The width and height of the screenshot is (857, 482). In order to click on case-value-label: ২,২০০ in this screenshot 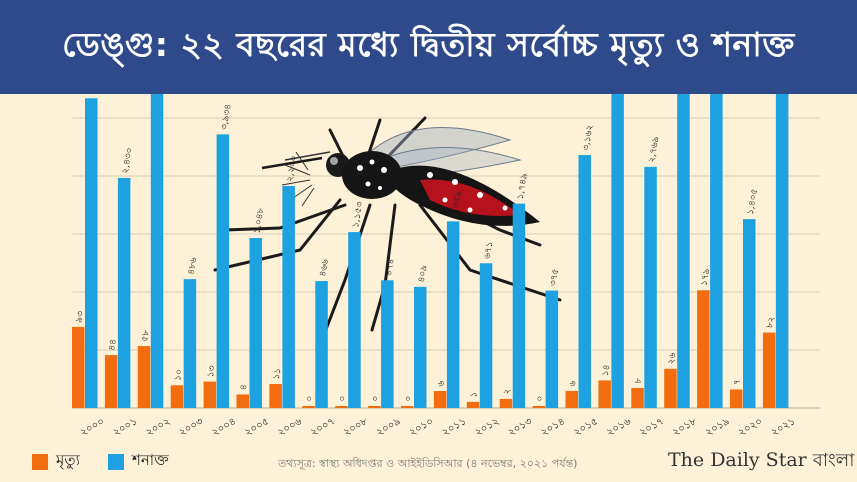, I will do `click(292, 169)`.